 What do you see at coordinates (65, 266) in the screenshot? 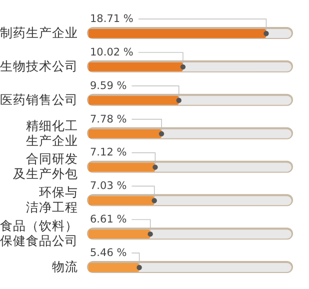
I see `y-tick-label: 物流` at bounding box center [65, 266].